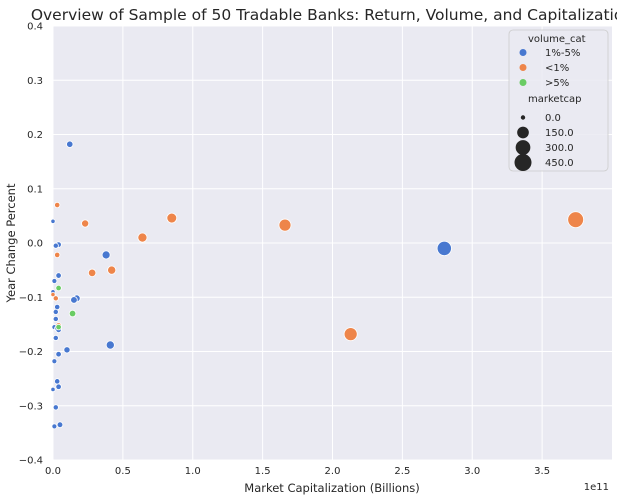  I want to click on legend-label: 1%-5%, so click(562, 53).